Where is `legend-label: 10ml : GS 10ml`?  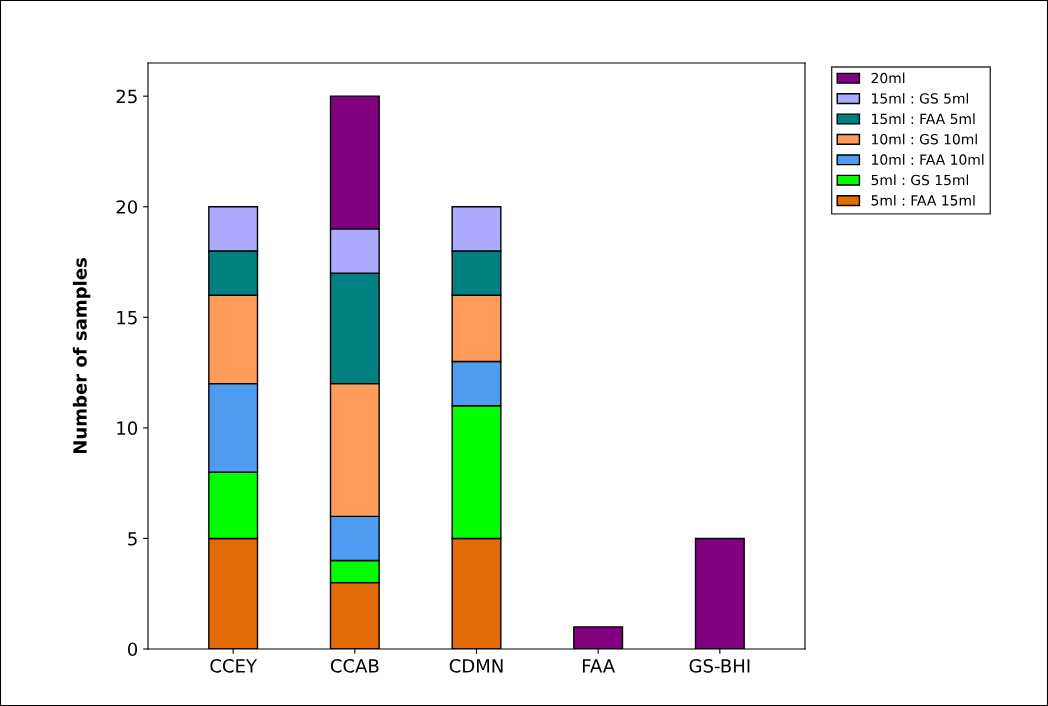 legend-label: 10ml : GS 10ml is located at coordinates (924, 139).